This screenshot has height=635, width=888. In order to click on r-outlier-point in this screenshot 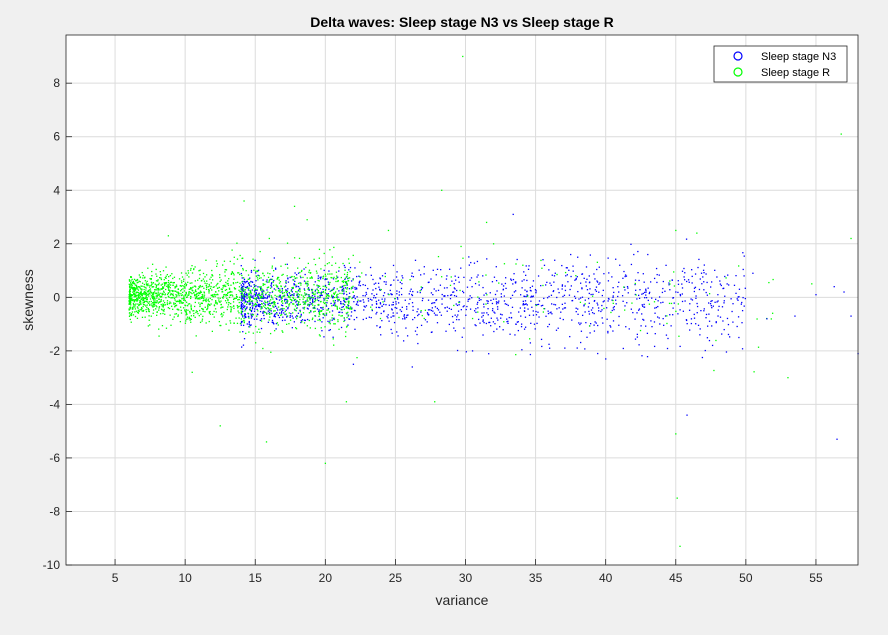, I will do `click(388, 230)`.